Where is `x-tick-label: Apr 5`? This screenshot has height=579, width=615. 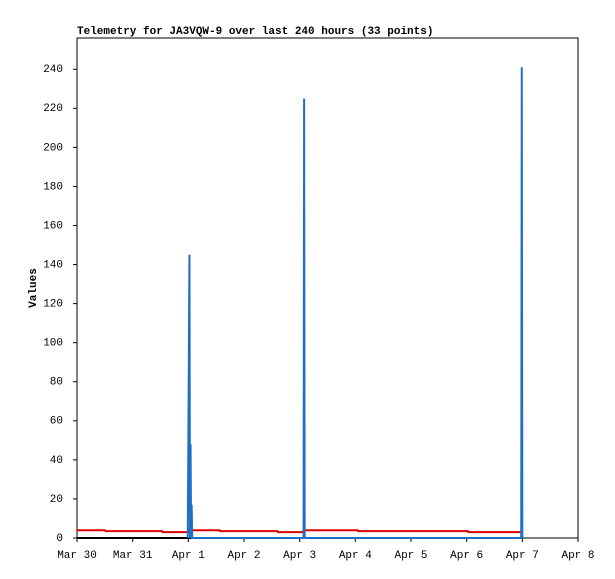 x-tick-label: Apr 5 is located at coordinates (410, 556).